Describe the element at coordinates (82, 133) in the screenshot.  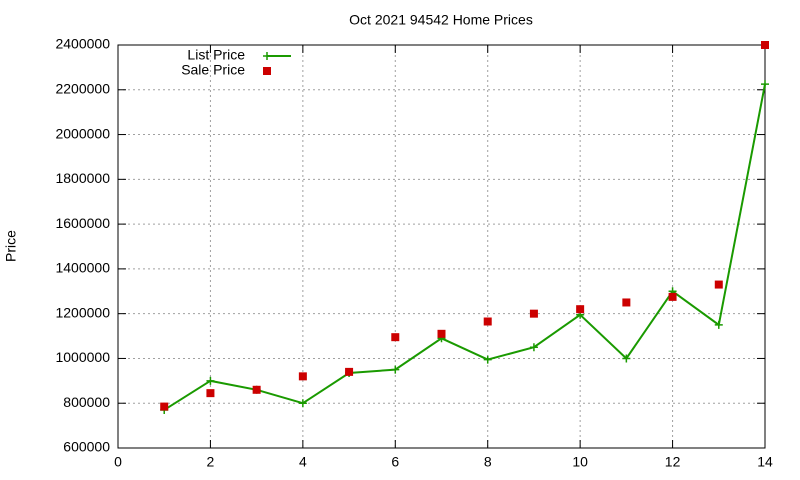
I see `y-tick-label: 2000000` at that location.